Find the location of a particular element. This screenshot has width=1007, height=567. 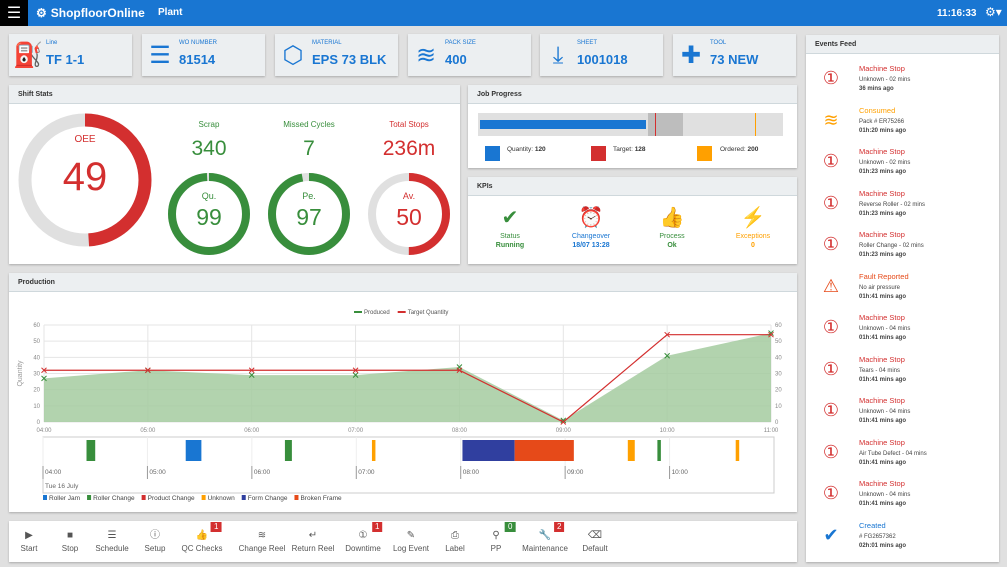

stat-label: Missed Cycles is located at coordinates (309, 124).